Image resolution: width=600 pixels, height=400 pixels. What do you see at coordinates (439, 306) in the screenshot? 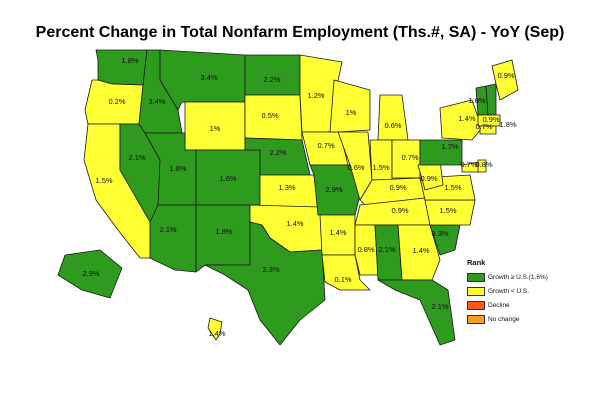
I see `state-value-label-fl: 2.1%` at bounding box center [439, 306].